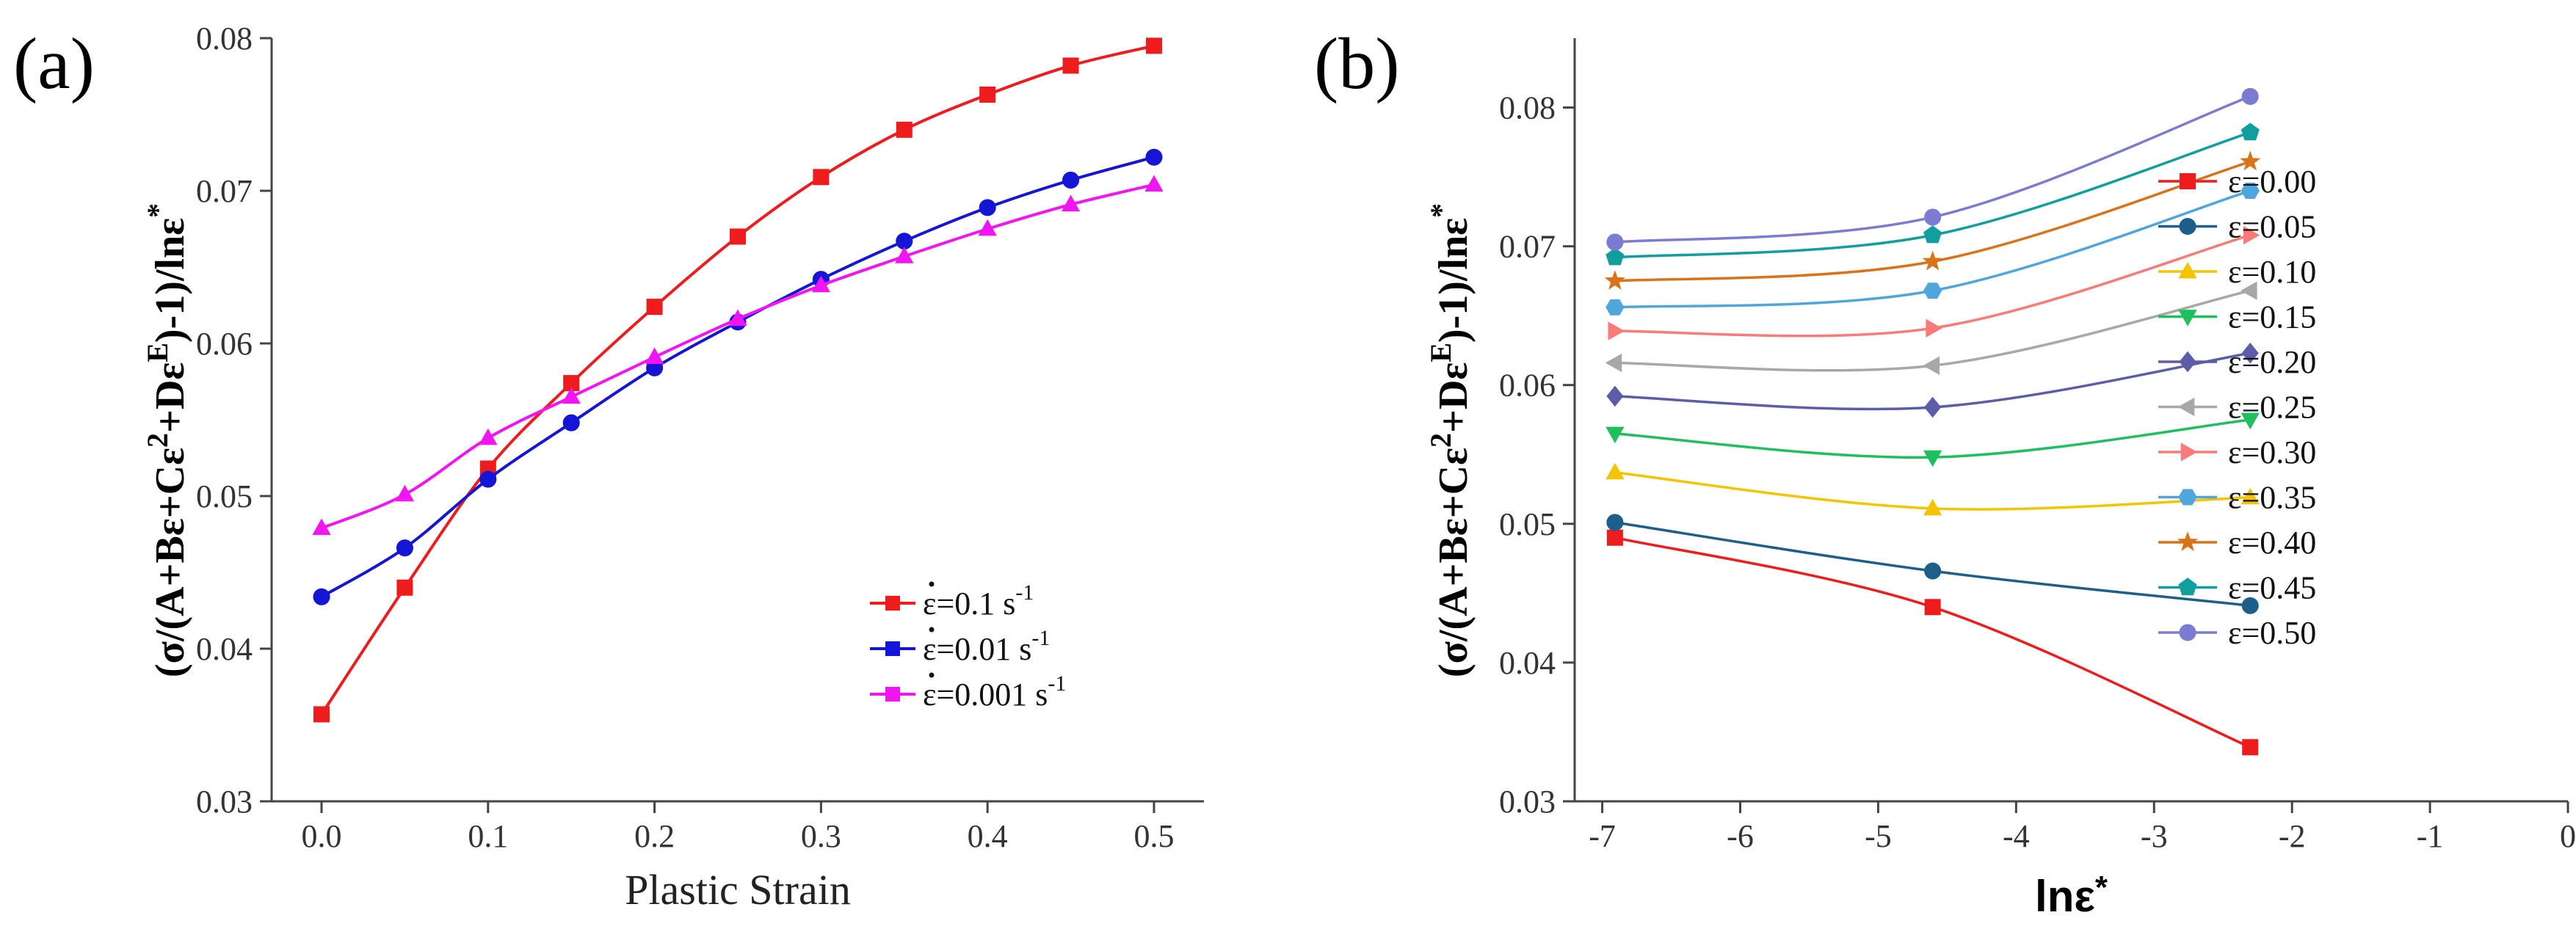 The height and width of the screenshot is (929, 2576). Describe the element at coordinates (1454, 398) in the screenshot. I see `panel-b-ylabel-part: +Dε` at that location.